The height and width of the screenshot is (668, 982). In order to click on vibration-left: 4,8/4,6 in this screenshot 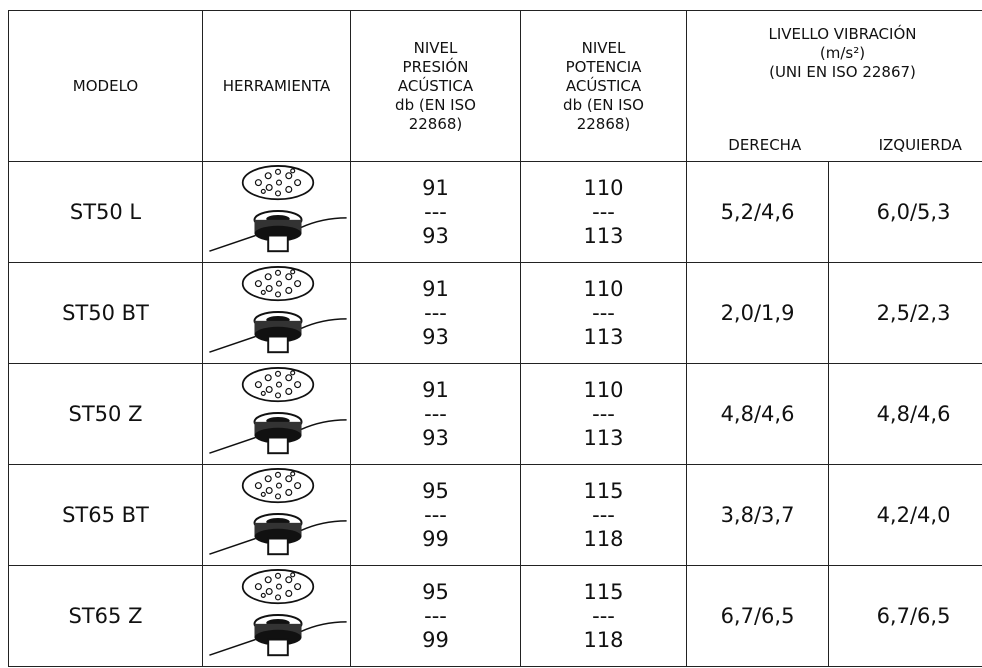, I will do `click(905, 414)`.